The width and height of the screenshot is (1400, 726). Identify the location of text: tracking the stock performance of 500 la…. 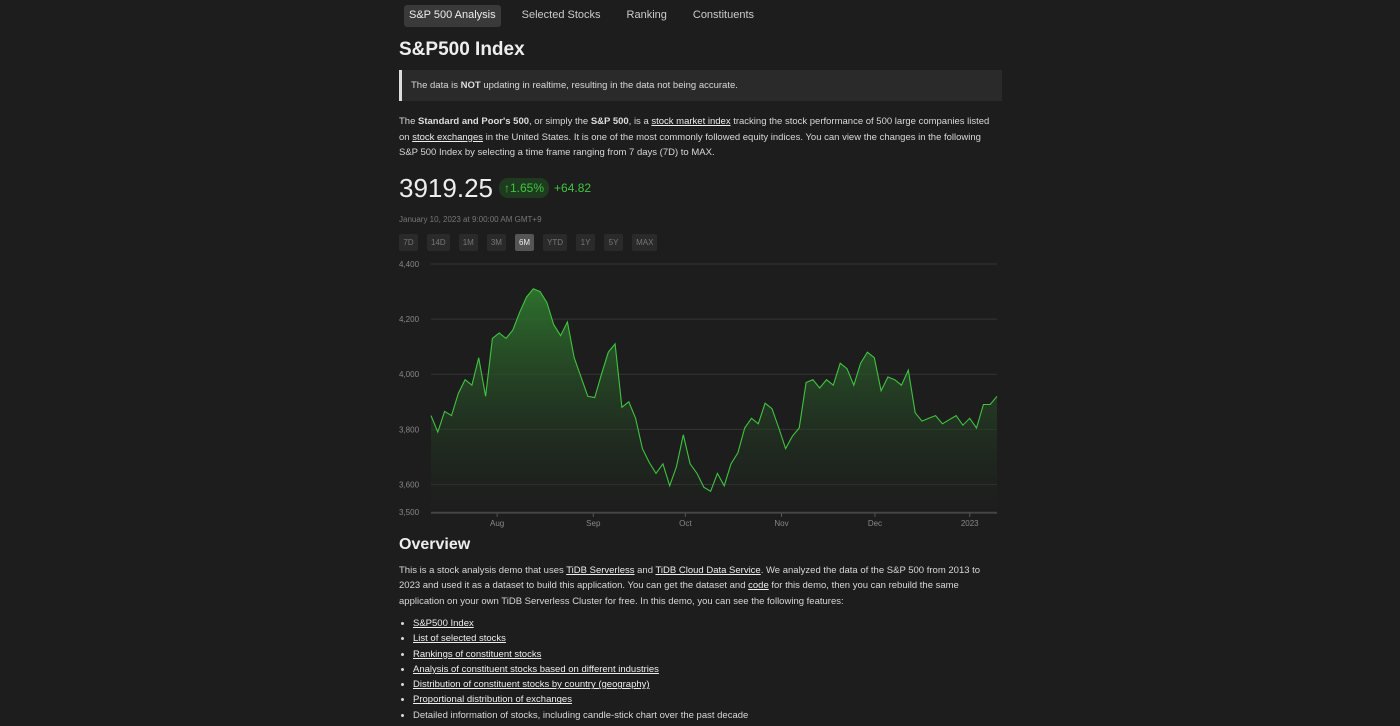
(694, 129).